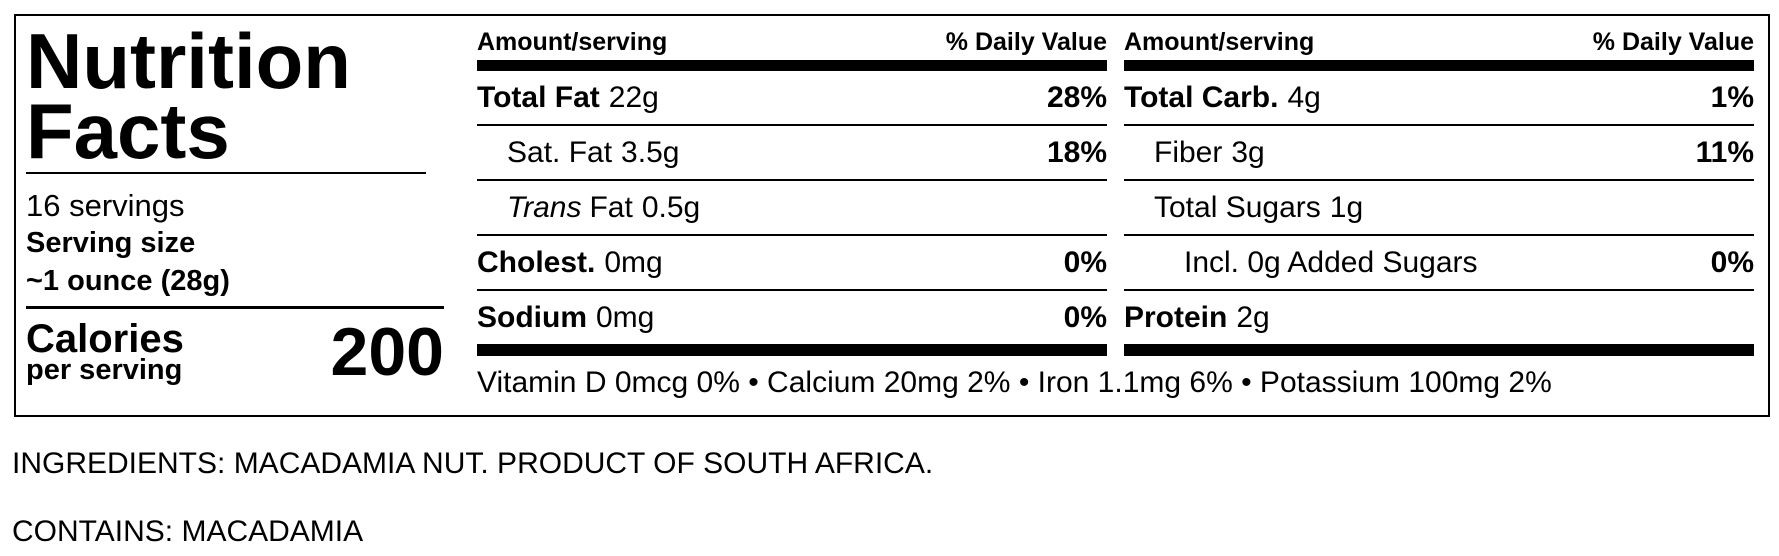  What do you see at coordinates (104, 370) in the screenshot?
I see `calories-sub: per serving` at bounding box center [104, 370].